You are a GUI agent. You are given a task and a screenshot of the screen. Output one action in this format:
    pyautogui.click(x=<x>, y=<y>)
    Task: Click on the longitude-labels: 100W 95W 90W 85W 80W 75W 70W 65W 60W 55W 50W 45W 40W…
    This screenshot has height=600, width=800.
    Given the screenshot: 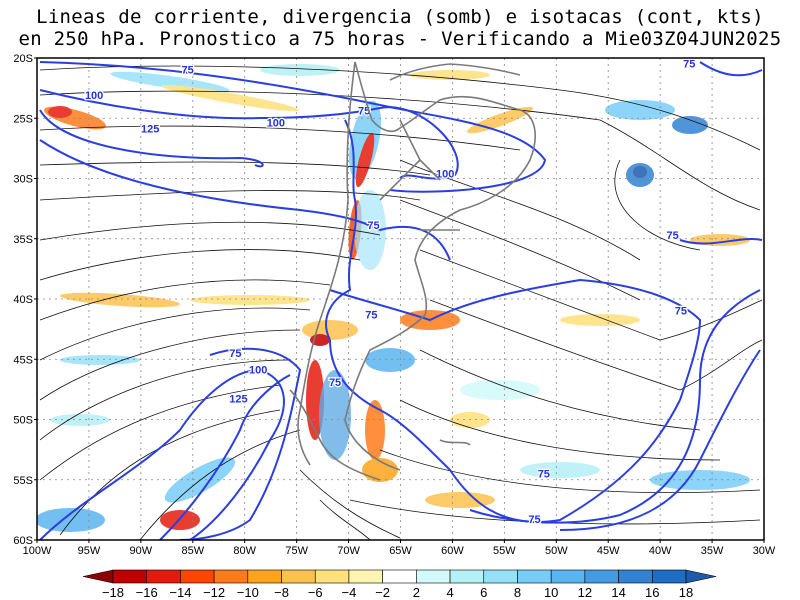 What is the action you would take?
    pyautogui.click(x=399, y=548)
    